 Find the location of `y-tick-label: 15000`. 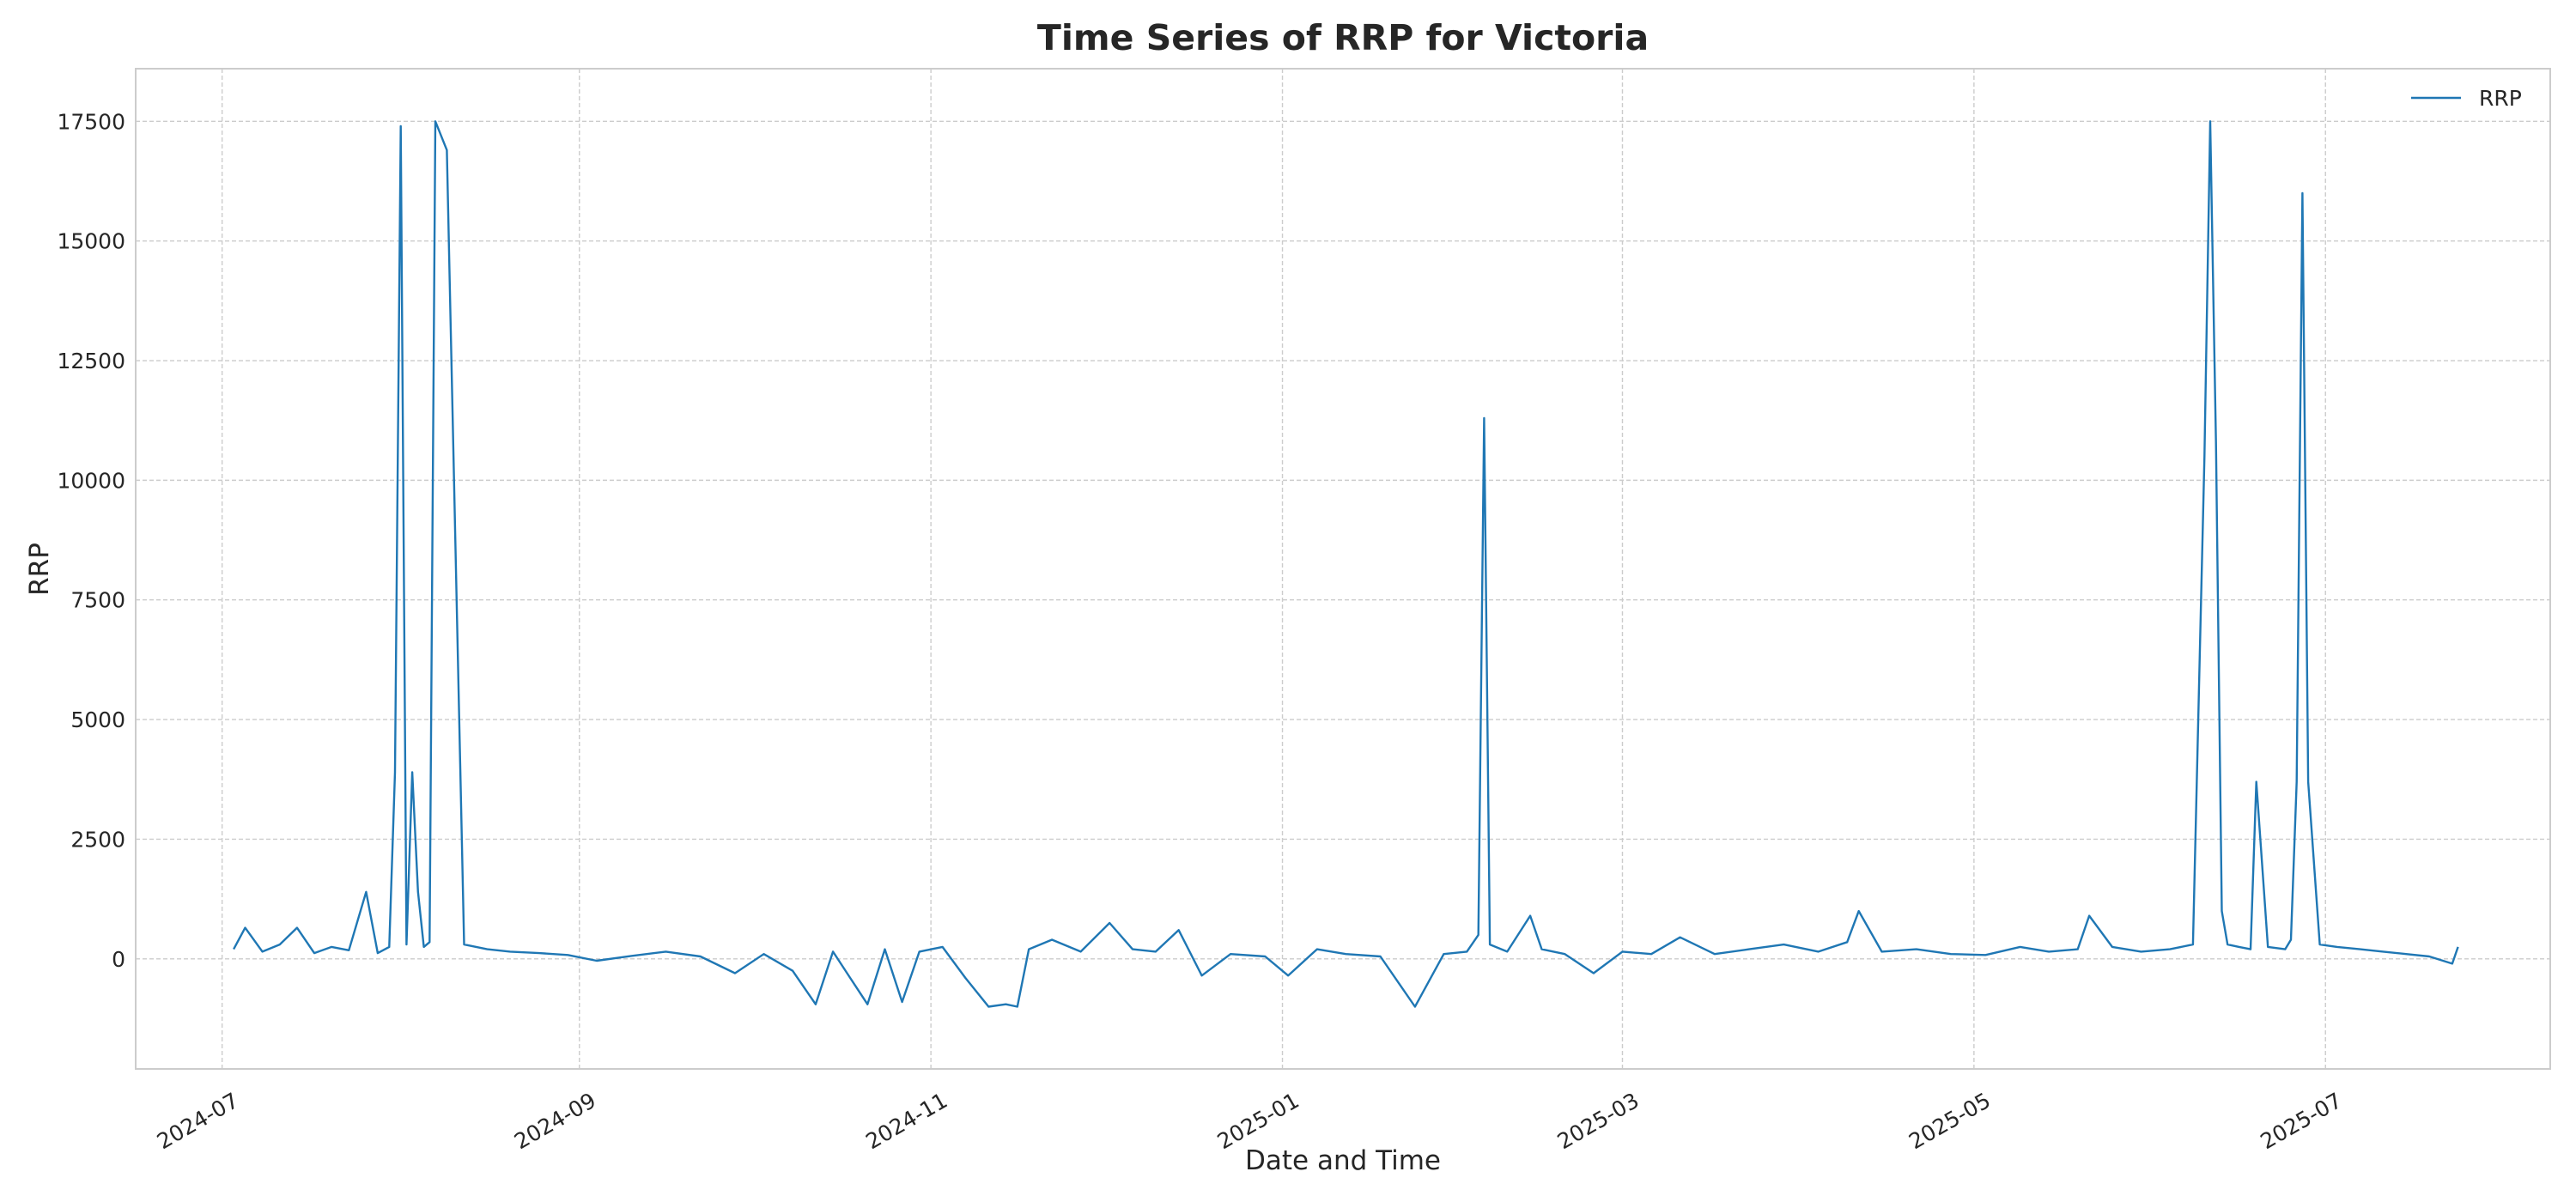

y-tick-label: 15000 is located at coordinates (91, 241).